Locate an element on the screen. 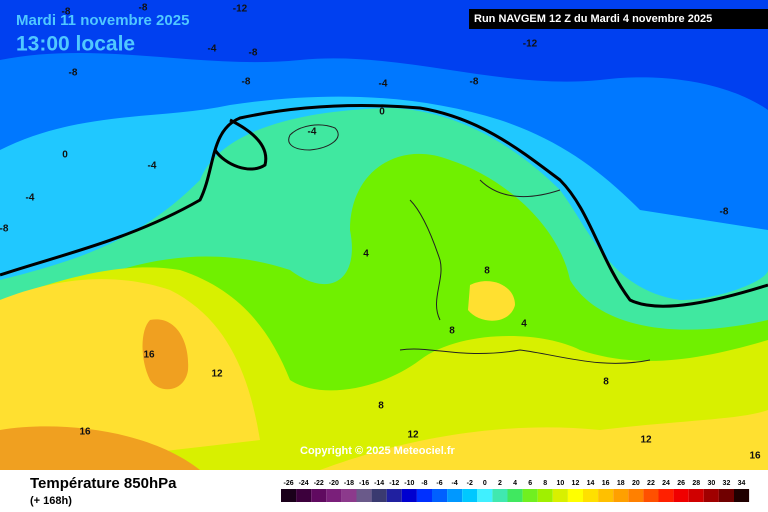 This screenshot has height=512, width=768. run: Run NAVGEM 12 Z du Mardi 4 novembre 2025 is located at coordinates (593, 19).